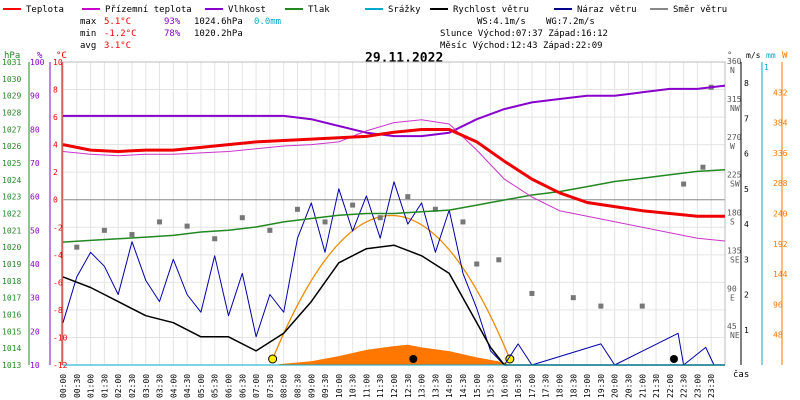 This screenshot has height=400, width=800. I want to click on pressure-tick: 1020, so click(11, 247).